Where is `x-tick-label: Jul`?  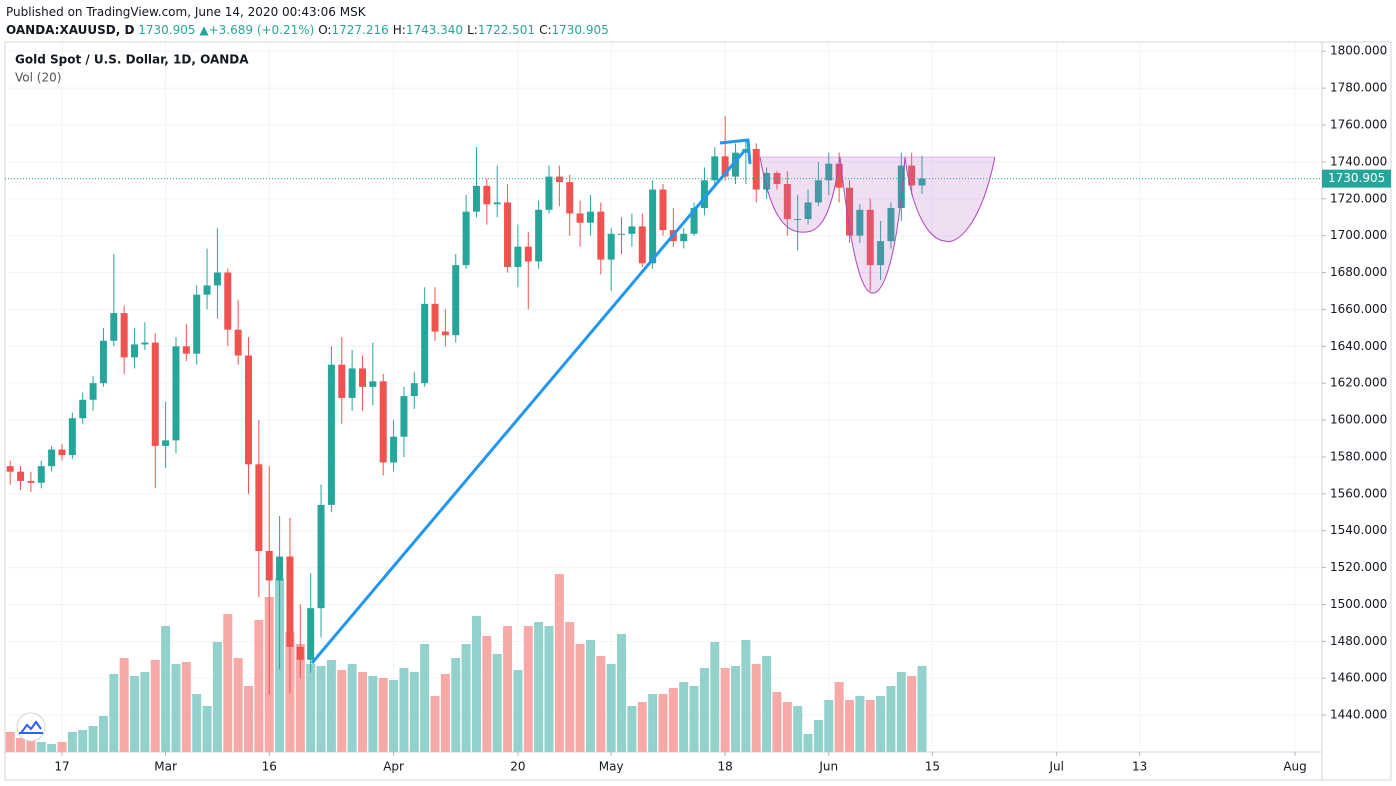 x-tick-label: Jul is located at coordinates (1055, 767).